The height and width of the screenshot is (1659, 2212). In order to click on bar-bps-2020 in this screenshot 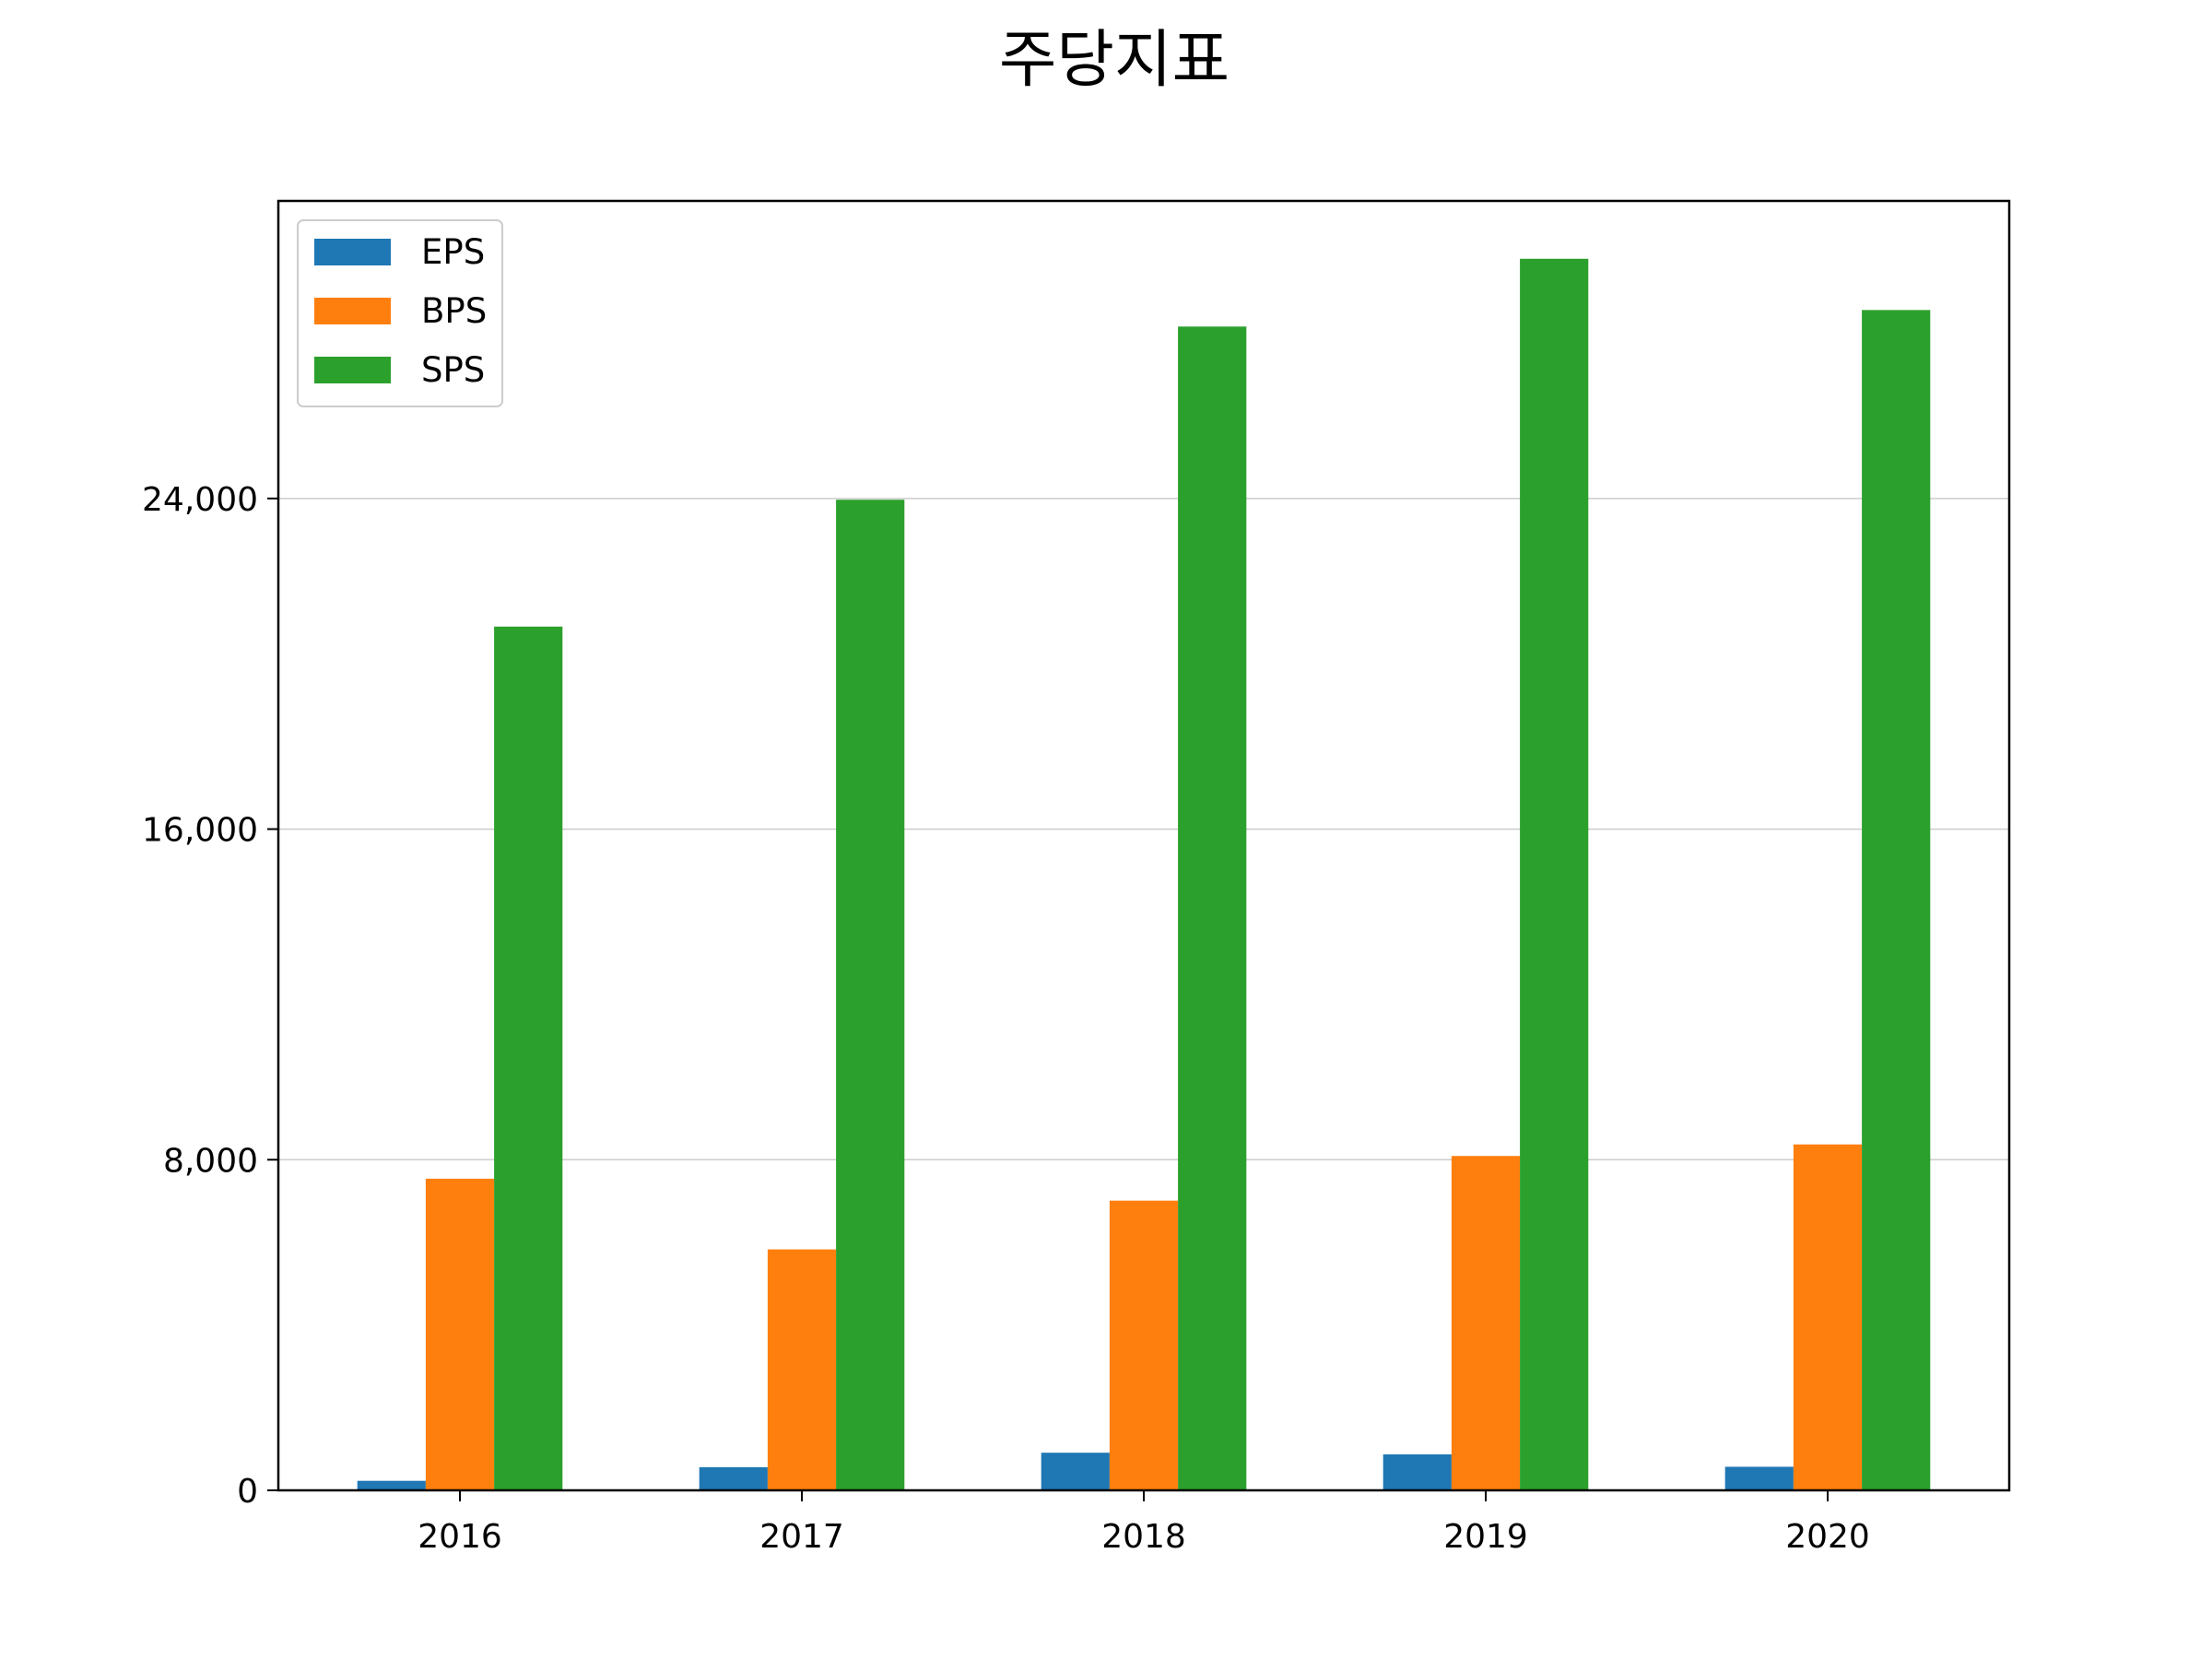, I will do `click(1828, 1317)`.